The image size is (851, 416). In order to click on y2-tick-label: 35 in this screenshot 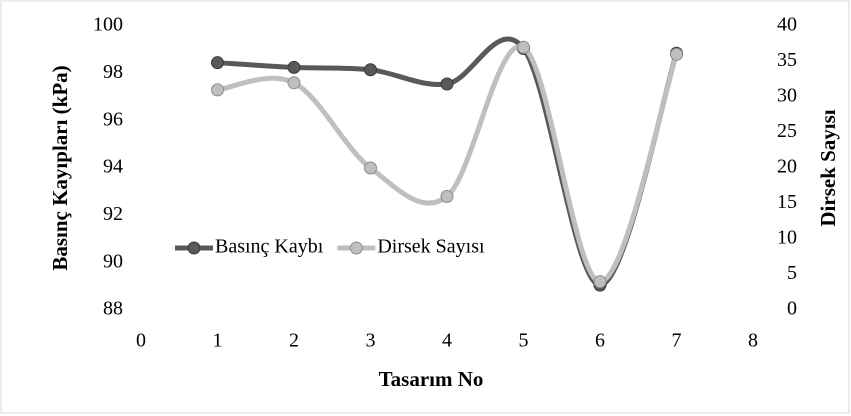, I will do `click(787, 60)`.